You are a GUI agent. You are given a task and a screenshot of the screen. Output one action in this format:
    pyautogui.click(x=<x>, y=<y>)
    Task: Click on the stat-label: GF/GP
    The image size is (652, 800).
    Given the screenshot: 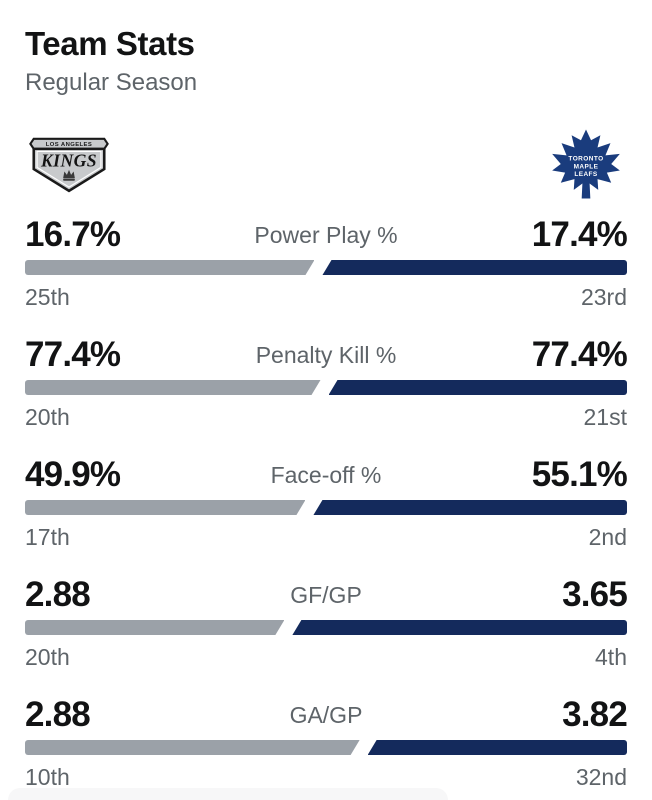 What is the action you would take?
    pyautogui.click(x=326, y=594)
    